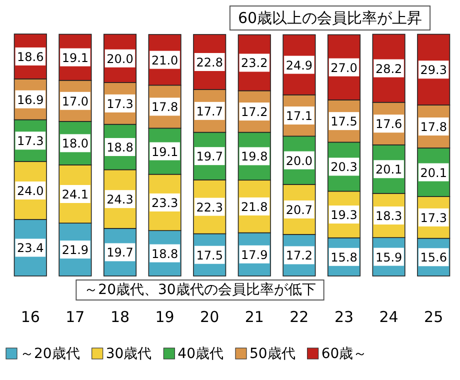 The height and width of the screenshot is (380, 460). I want to click on data-label: 21.0, so click(164, 60).